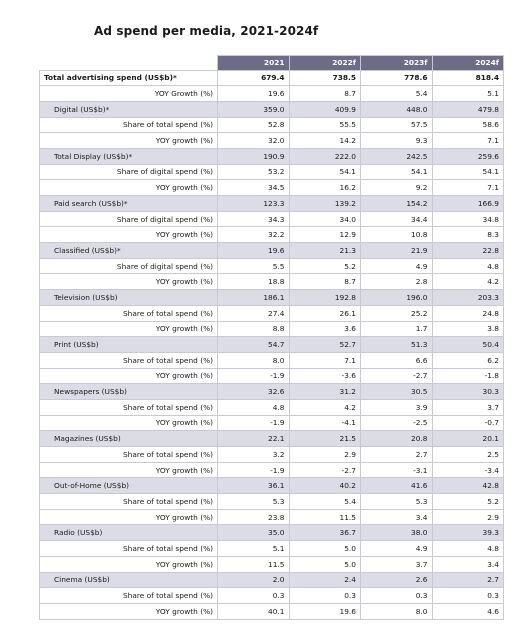  What do you see at coordinates (396, 344) in the screenshot?
I see `cell-value: 51.3` at bounding box center [396, 344].